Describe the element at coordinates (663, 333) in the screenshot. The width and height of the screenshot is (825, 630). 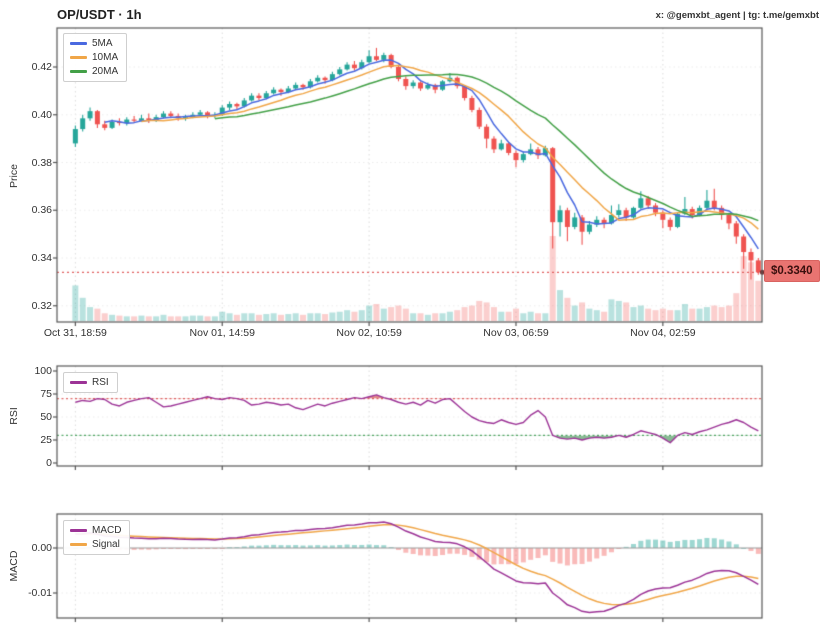
I see `date-xtick-label: Nov 04, 02:59` at that location.